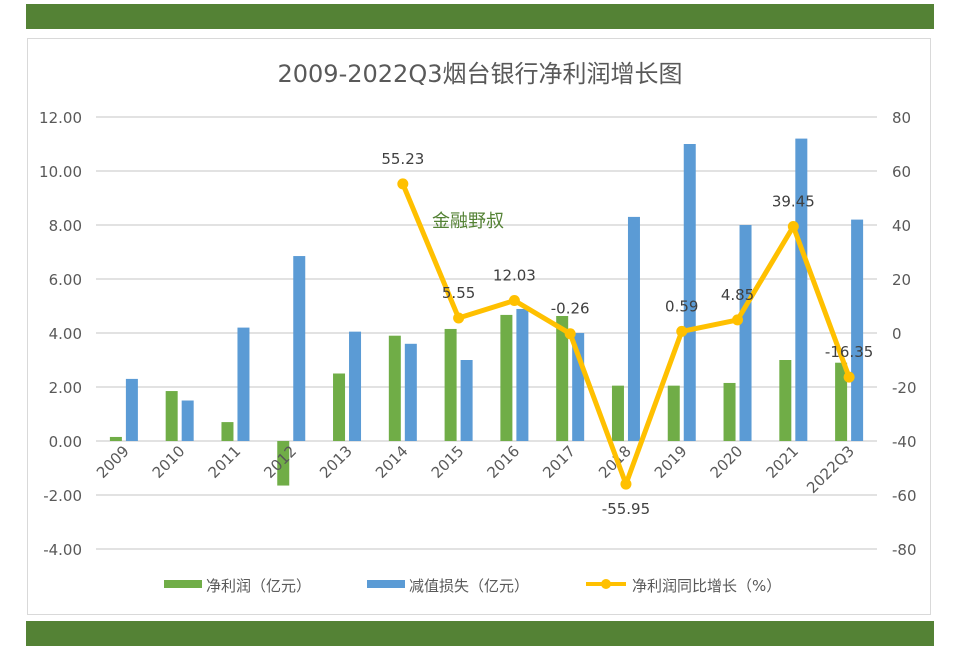 The width and height of the screenshot is (966, 655). Describe the element at coordinates (169, 462) in the screenshot. I see `x-axis-label: 2010` at that location.